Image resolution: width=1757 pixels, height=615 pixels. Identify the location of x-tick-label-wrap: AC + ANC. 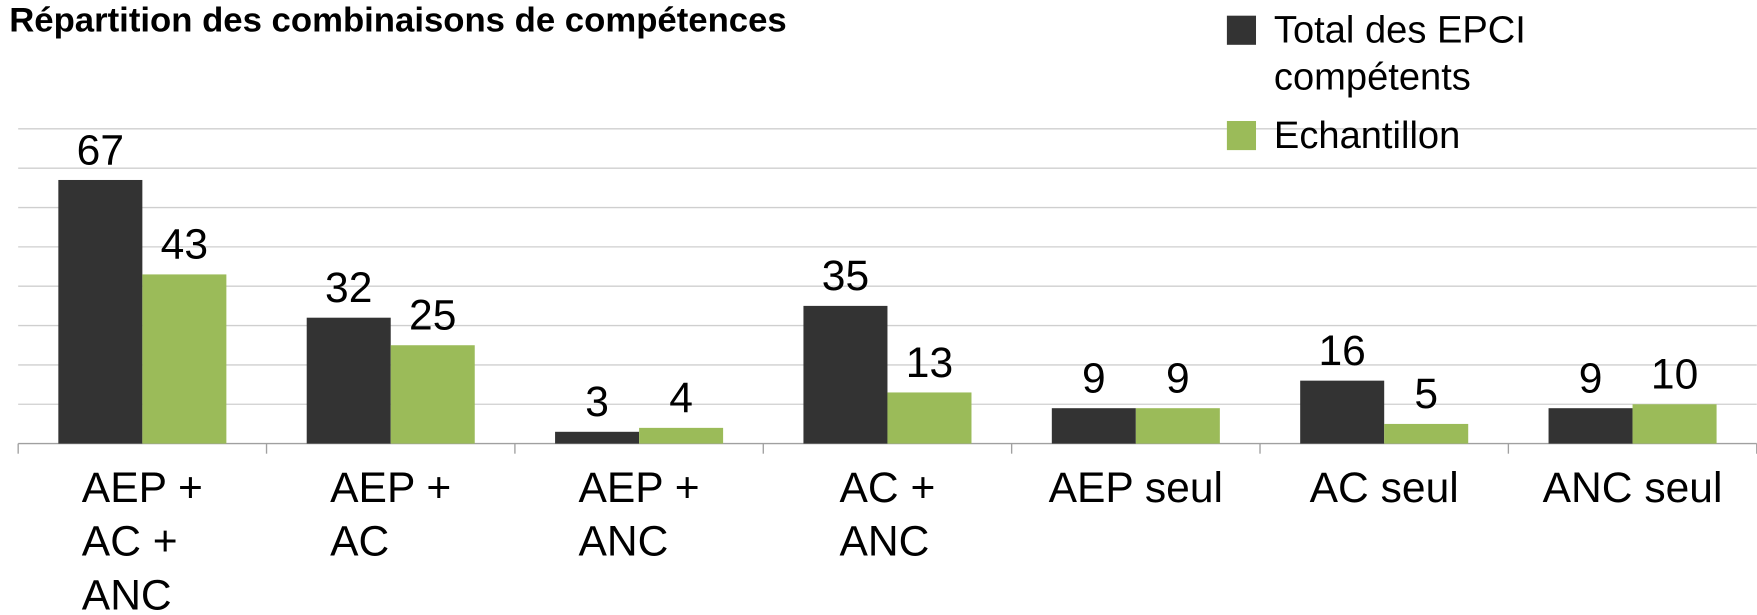
(887, 516).